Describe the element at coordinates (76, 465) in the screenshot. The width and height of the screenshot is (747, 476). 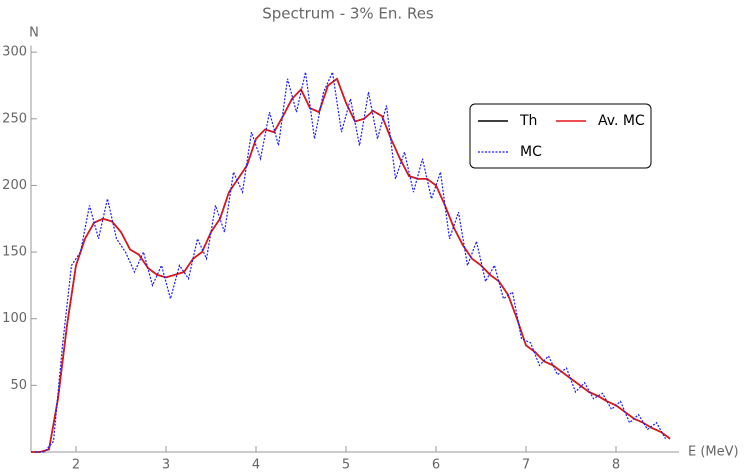
I see `x-tick-label: 2` at that location.